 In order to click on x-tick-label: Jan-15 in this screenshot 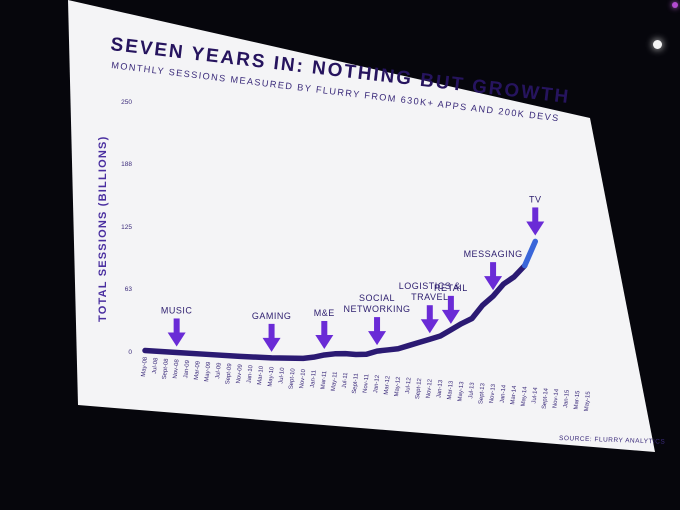, I will do `click(567, 399)`.